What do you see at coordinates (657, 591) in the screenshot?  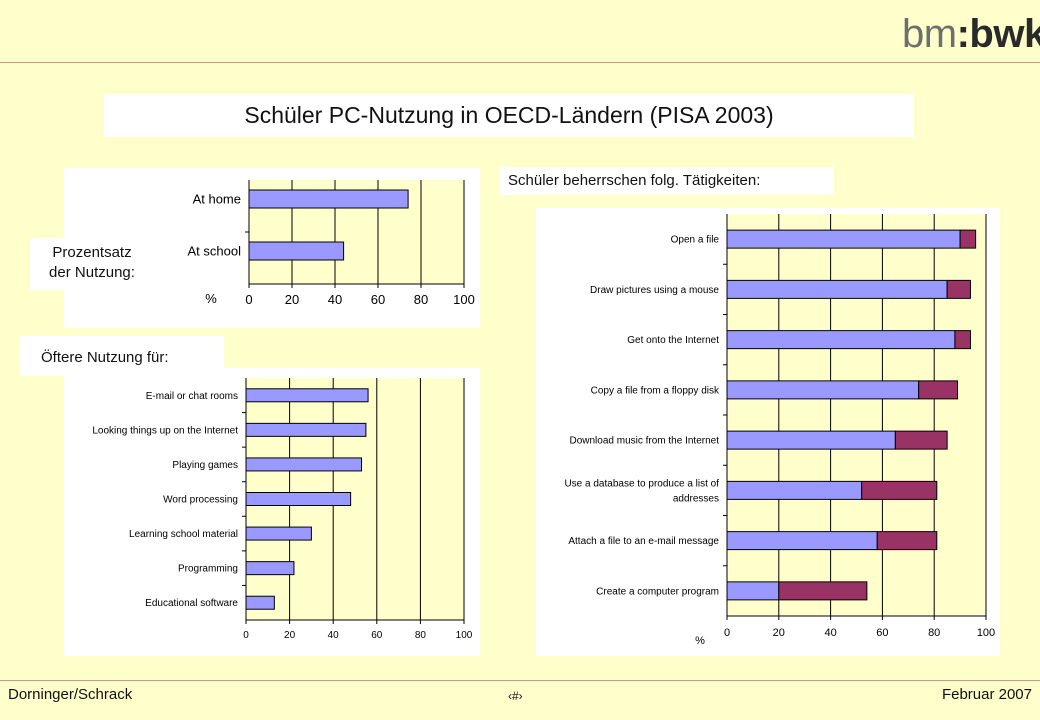 I see `category-label: Create a computer program` at bounding box center [657, 591].